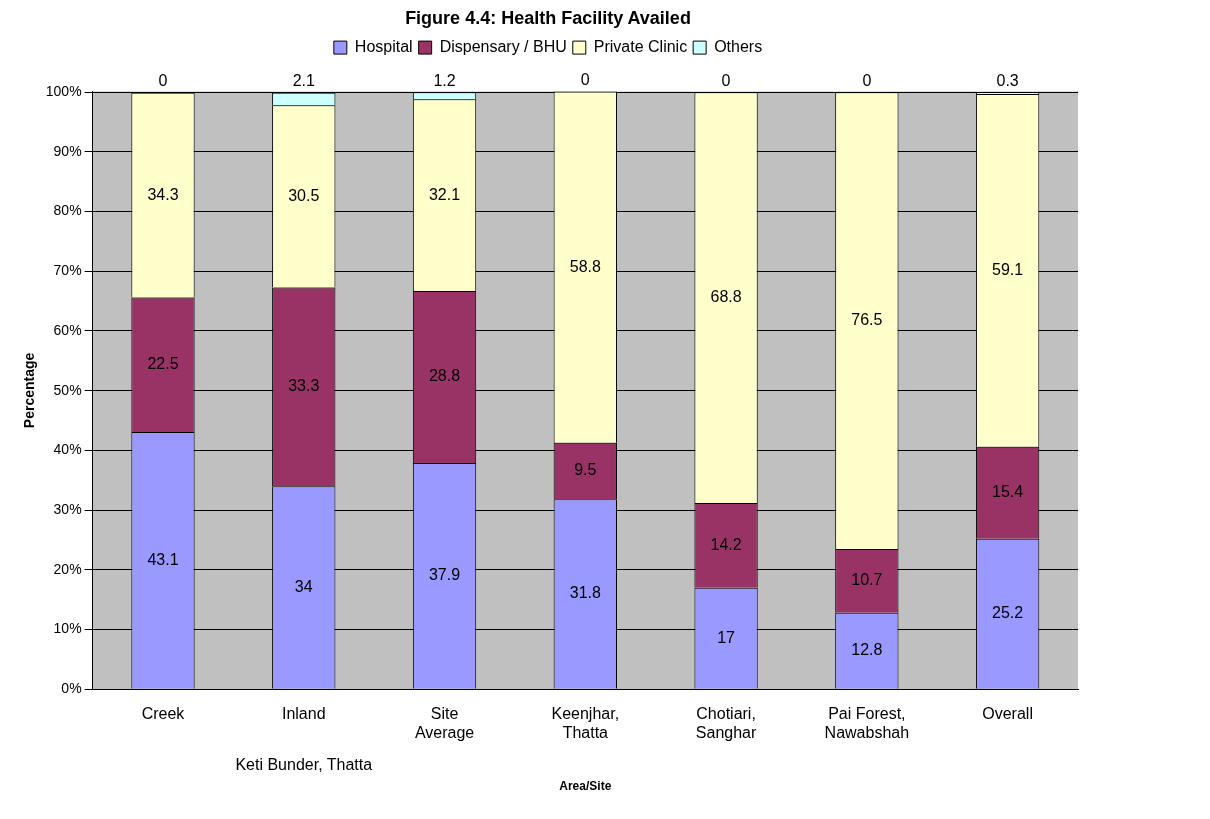 The width and height of the screenshot is (1210, 819). I want to click on y-tick-label: 40%, so click(67, 449).